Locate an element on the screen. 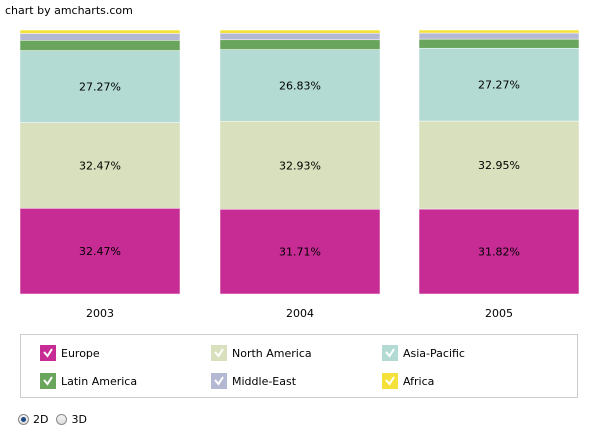  option-3d-label: 3D is located at coordinates (79, 419).